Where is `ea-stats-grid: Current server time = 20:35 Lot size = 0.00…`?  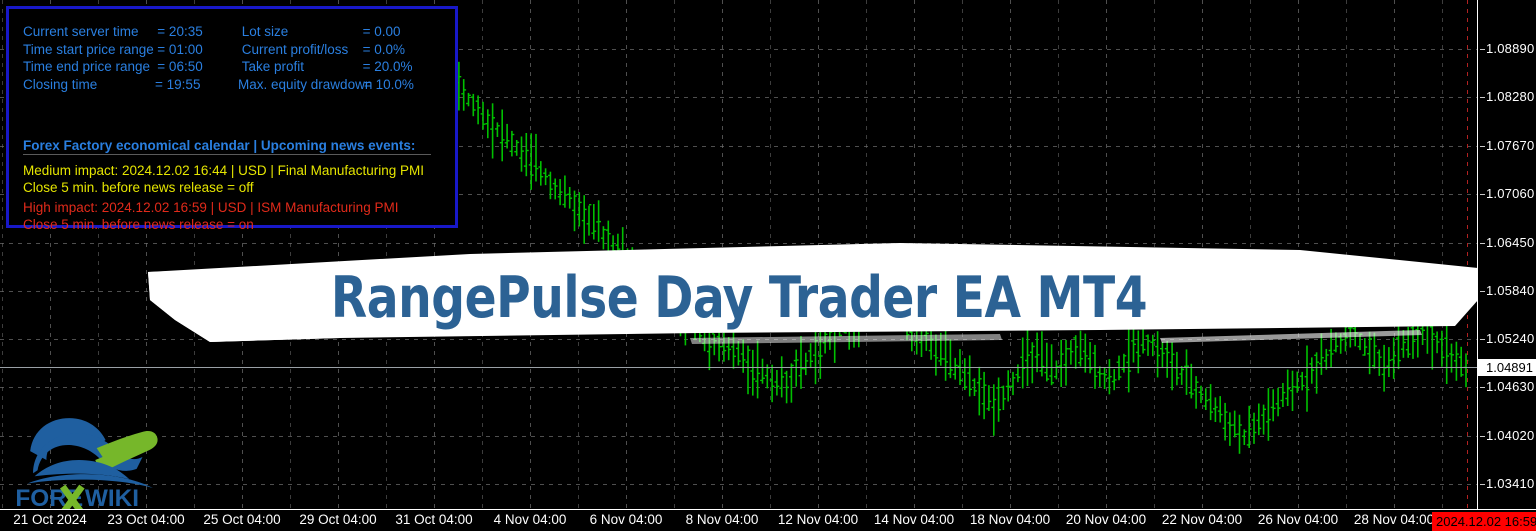 ea-stats-grid: Current server time = 20:35 Lot size = 0.00… is located at coordinates (235, 58).